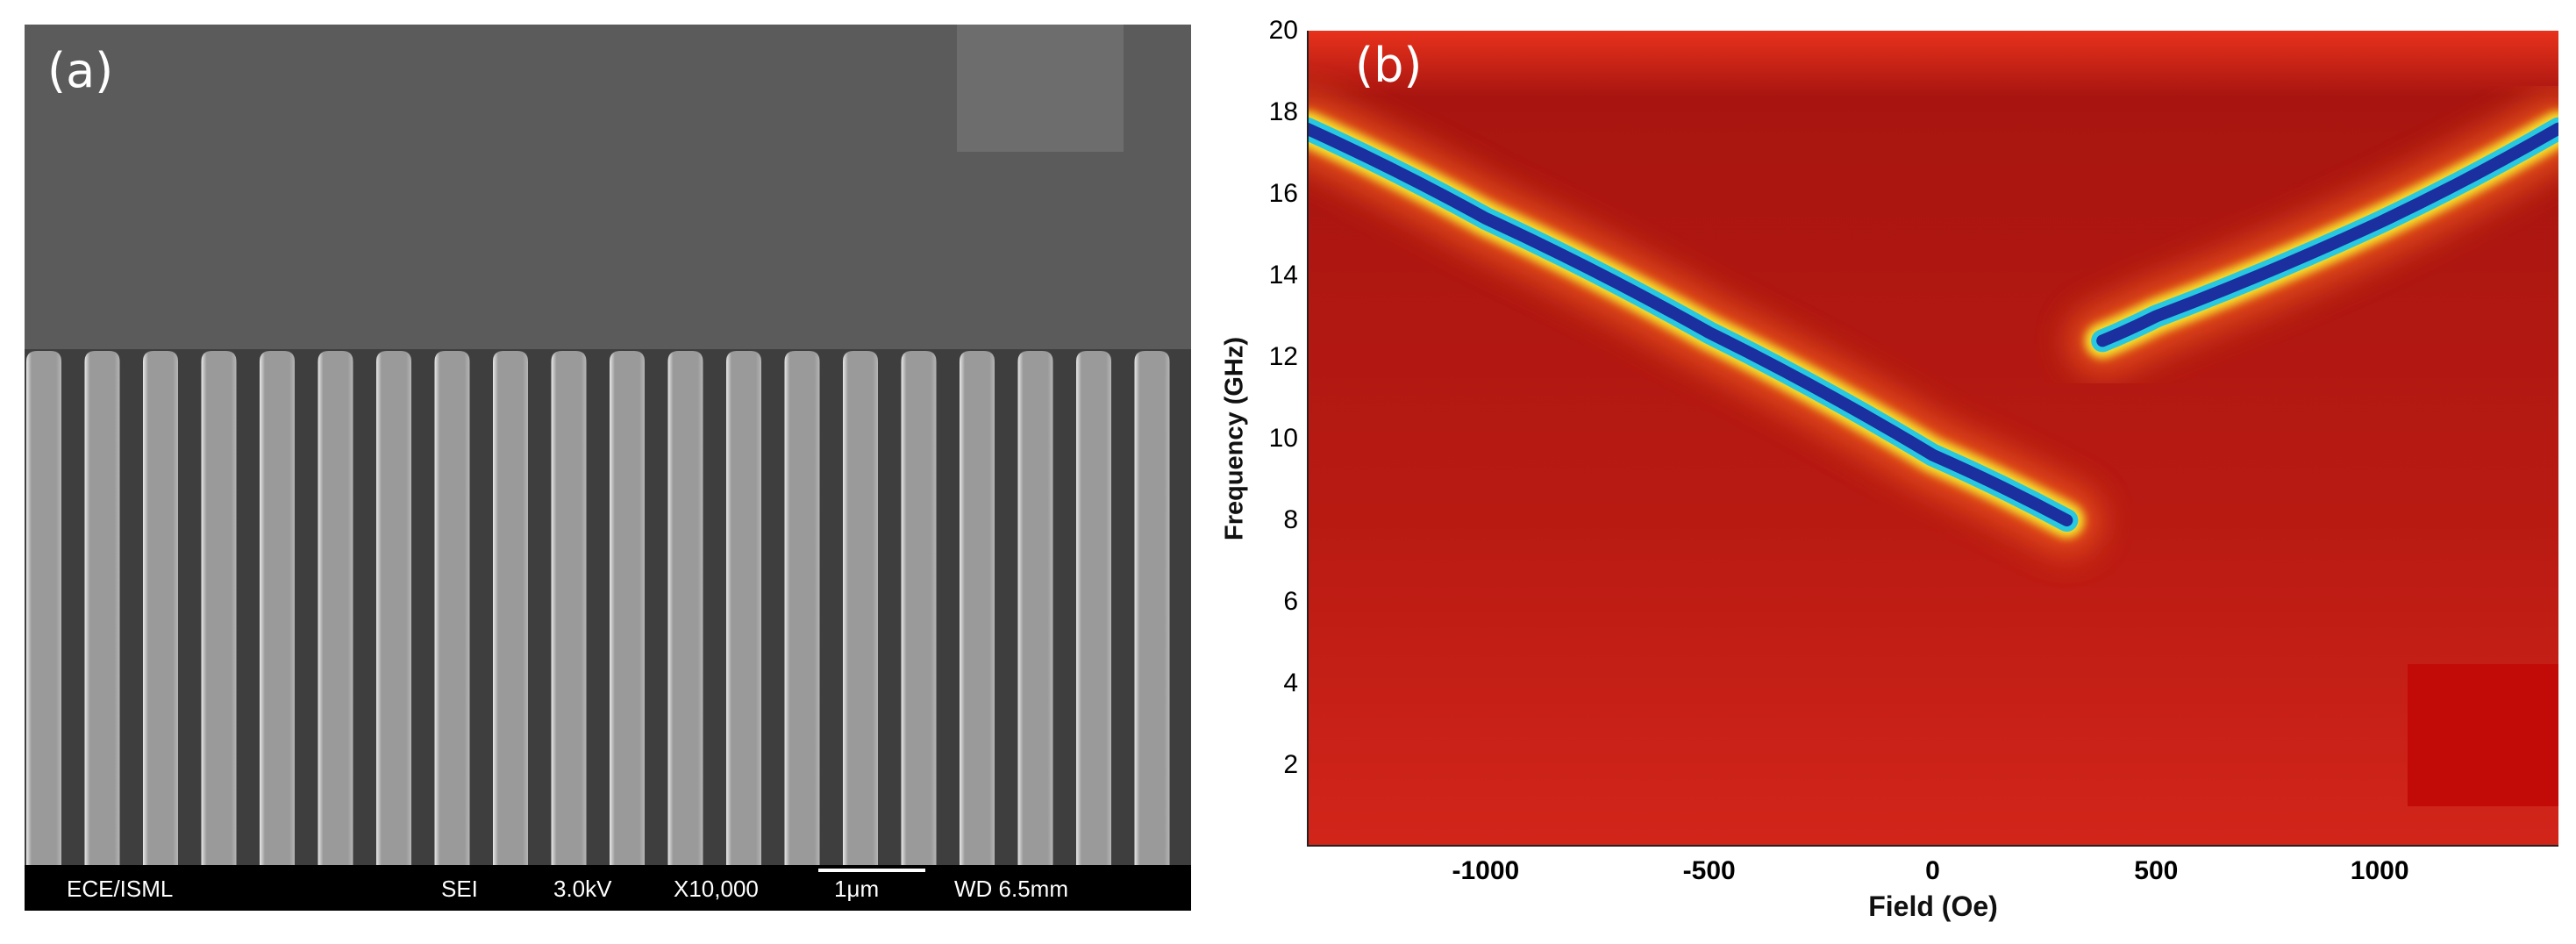 The height and width of the screenshot is (944, 2576). What do you see at coordinates (1709, 871) in the screenshot?
I see `x-tick-label: -500` at bounding box center [1709, 871].